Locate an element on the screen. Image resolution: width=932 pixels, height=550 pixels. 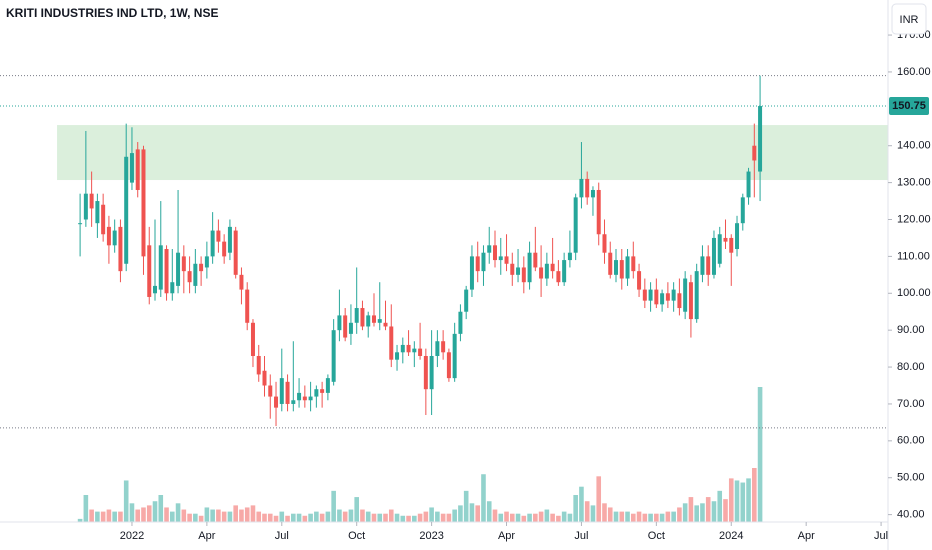
y-tick-label: 100.00 is located at coordinates (914, 293).